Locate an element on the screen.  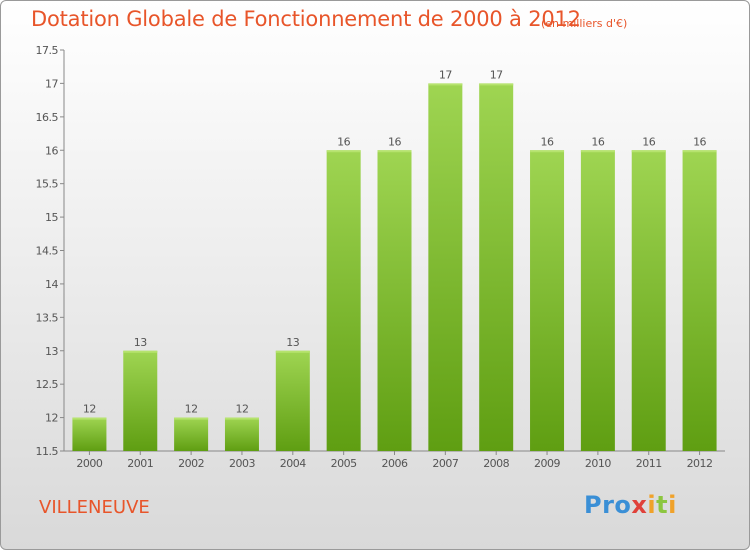
place-name: VILLENEUVE is located at coordinates (94, 507).